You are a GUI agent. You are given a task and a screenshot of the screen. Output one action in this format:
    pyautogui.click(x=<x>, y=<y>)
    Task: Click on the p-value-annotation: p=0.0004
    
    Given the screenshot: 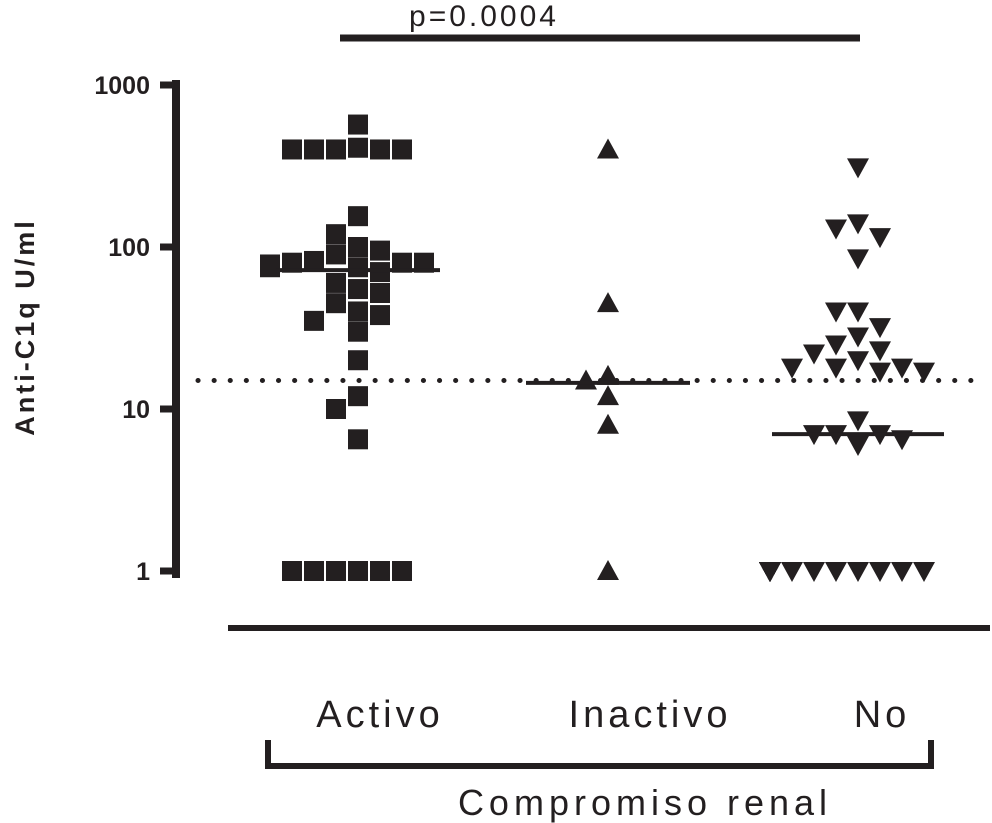 What is the action you would take?
    pyautogui.click(x=484, y=16)
    